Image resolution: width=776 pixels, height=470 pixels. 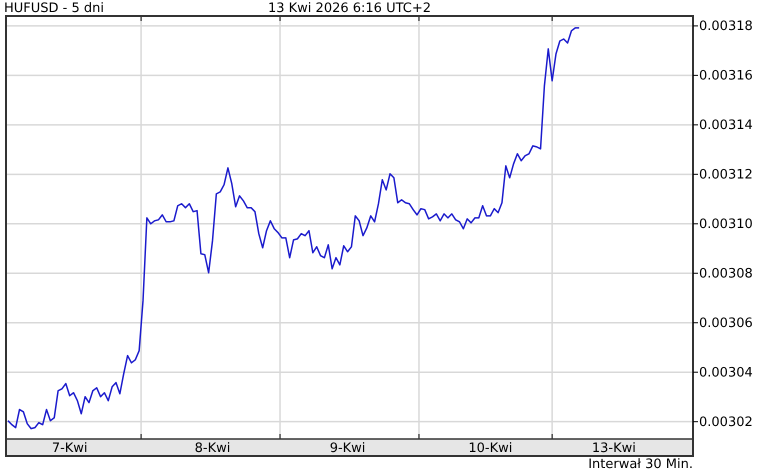 What do you see at coordinates (212, 448) in the screenshot?
I see `x-tick-label: 8-Kwi` at bounding box center [212, 448].